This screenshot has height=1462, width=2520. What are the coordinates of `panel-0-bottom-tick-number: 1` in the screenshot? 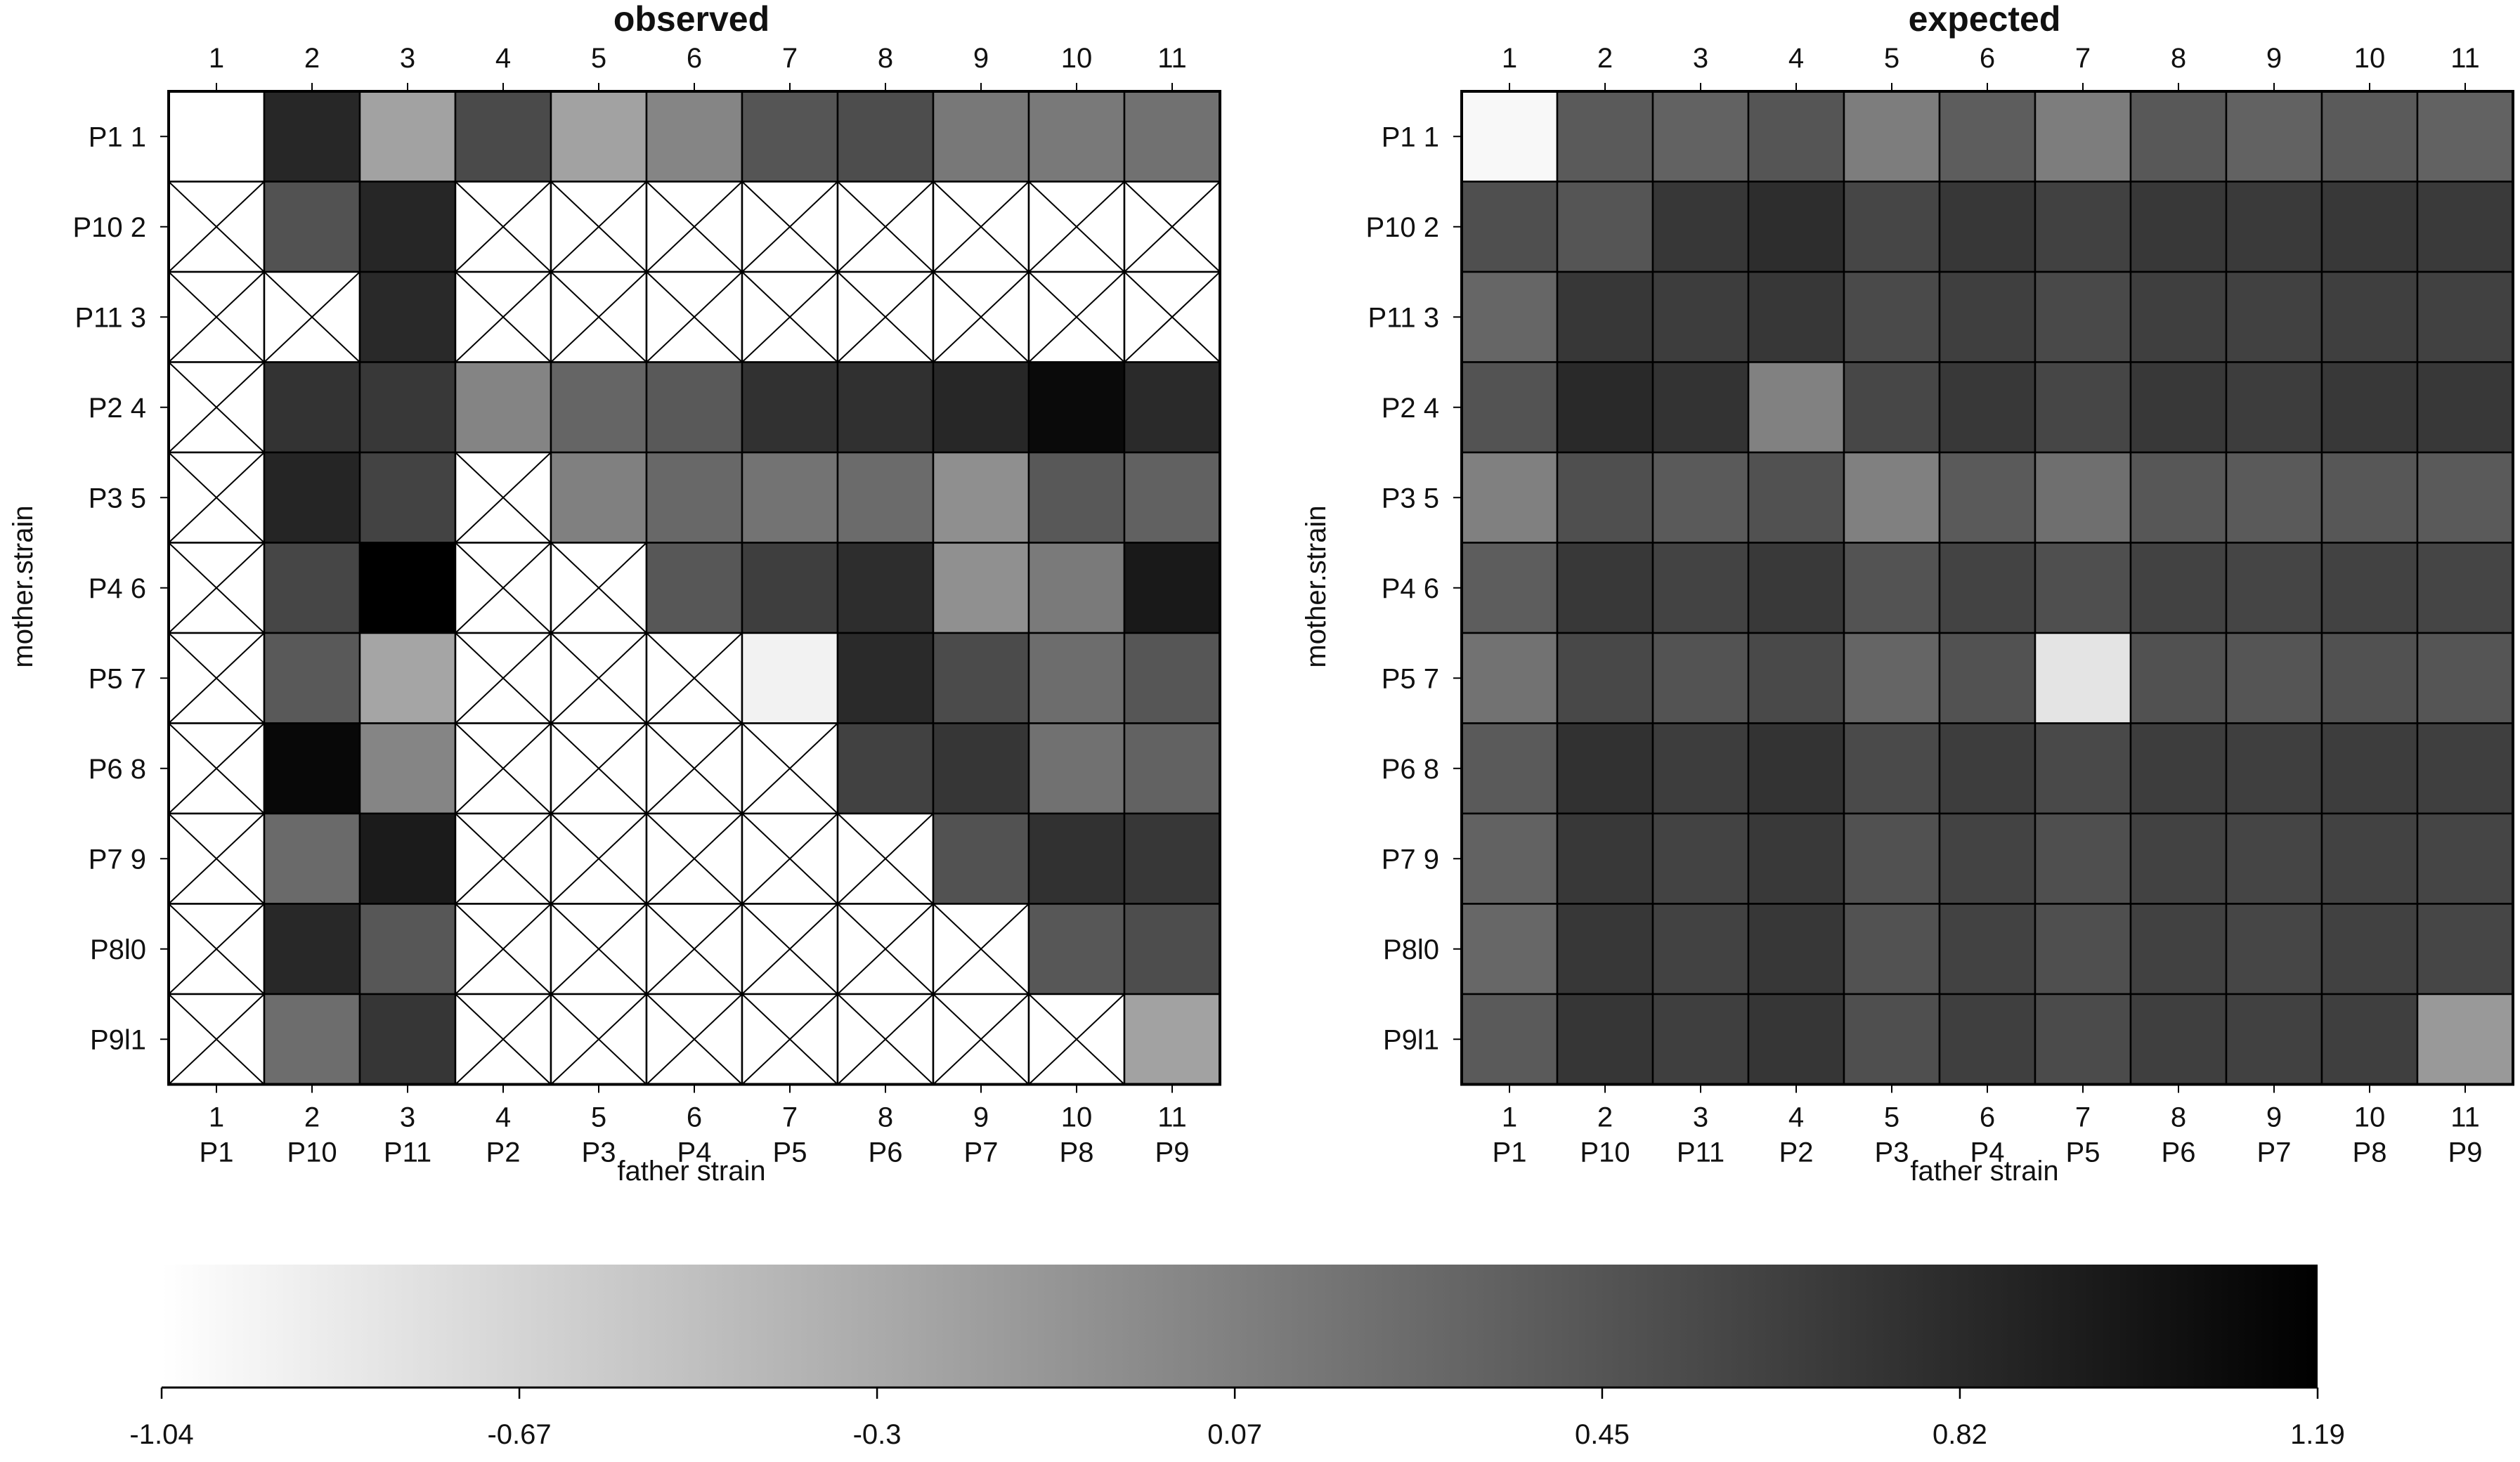 It's located at (216, 1117).